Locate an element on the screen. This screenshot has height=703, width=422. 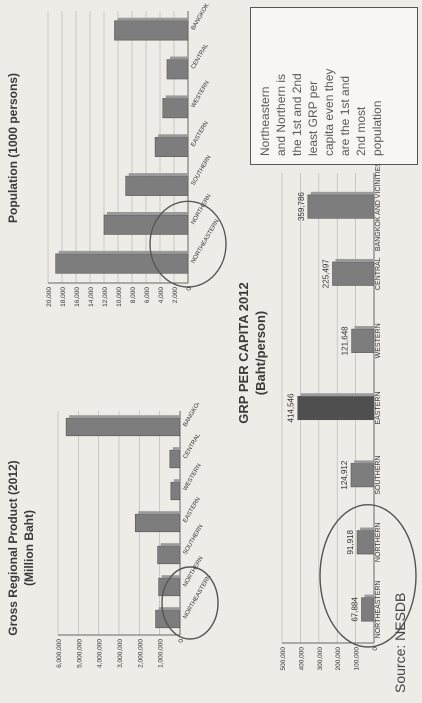
data-label: 67,884 is located at coordinates (355, 609).